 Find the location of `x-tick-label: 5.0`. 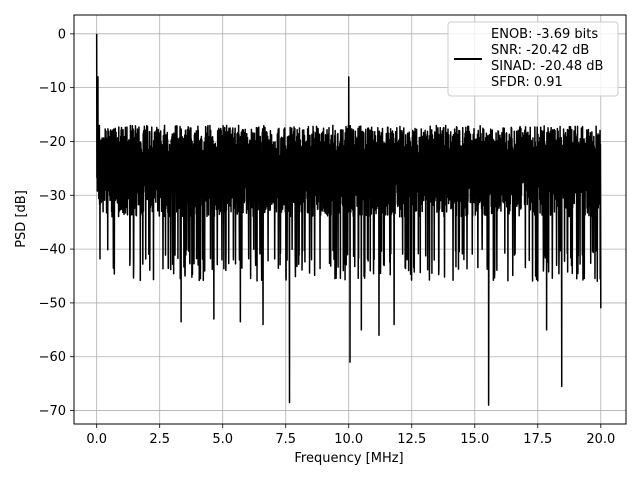

x-tick-label: 5.0 is located at coordinates (222, 439).